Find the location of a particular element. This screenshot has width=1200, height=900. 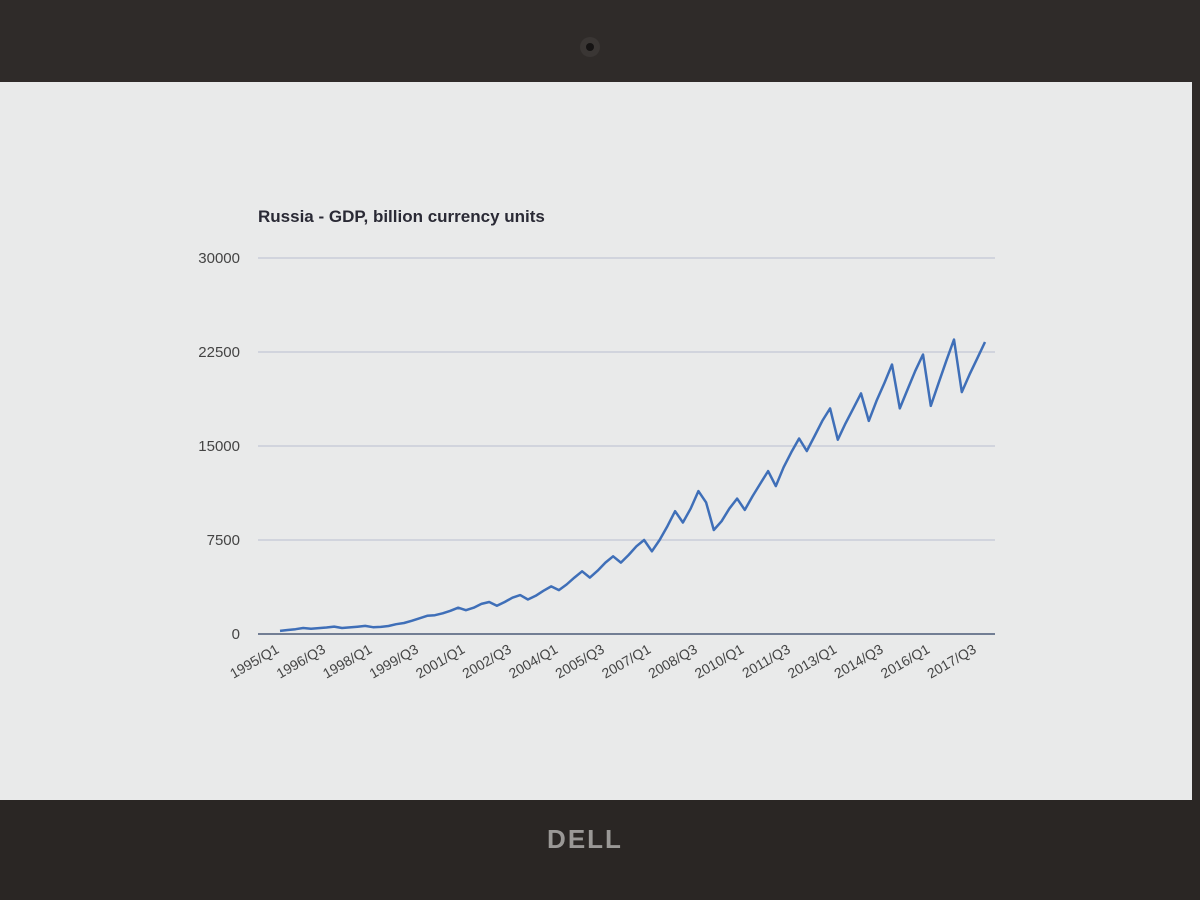

y-tick-label: 7500 is located at coordinates (223, 540).